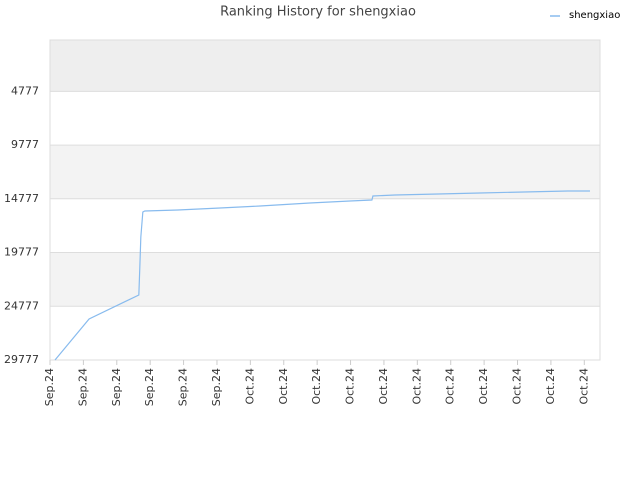  I want to click on y-tick-label: 24777, so click(21, 305).